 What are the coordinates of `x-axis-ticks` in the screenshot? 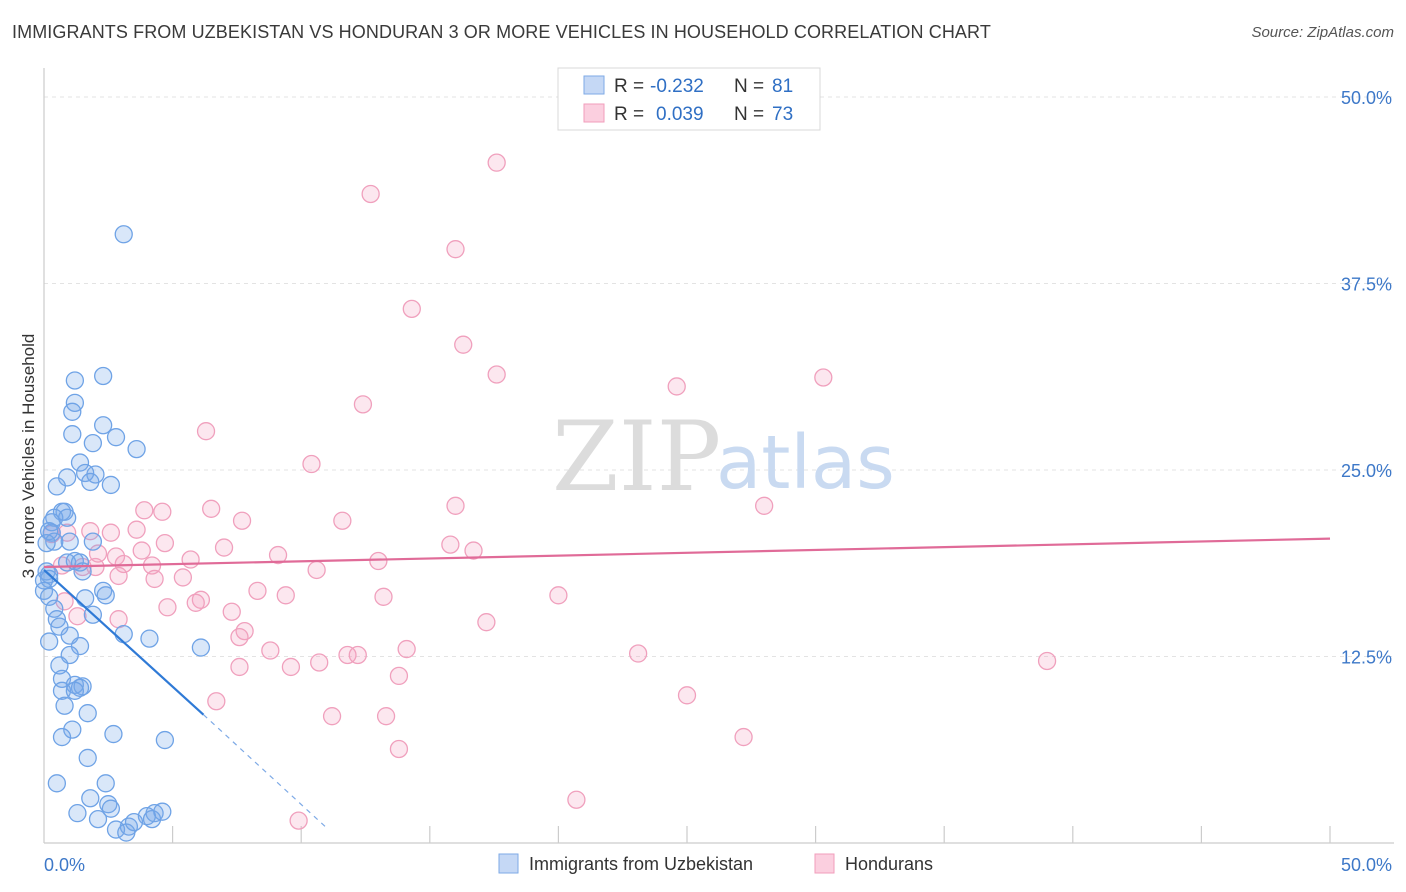 It's located at (751, 834).